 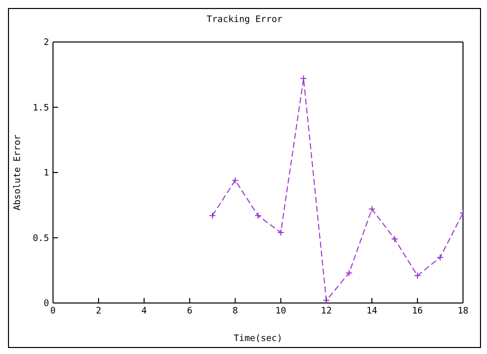 What do you see at coordinates (46, 173) in the screenshot?
I see `y-tick-label: 1` at bounding box center [46, 173].